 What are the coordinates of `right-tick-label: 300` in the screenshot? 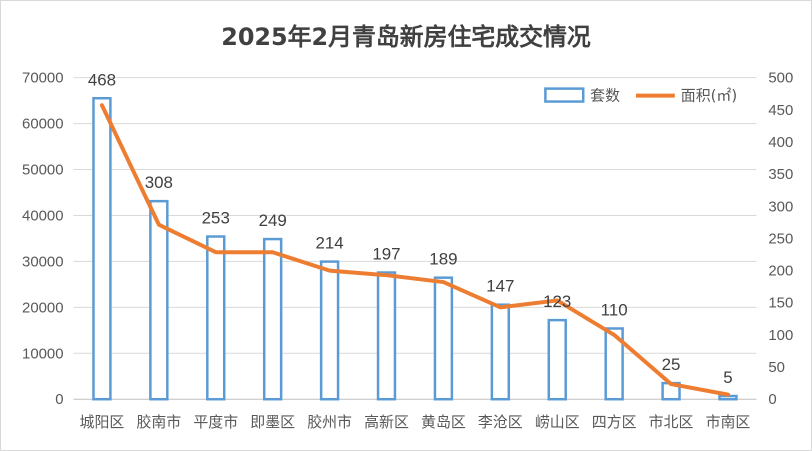 It's located at (780, 206).